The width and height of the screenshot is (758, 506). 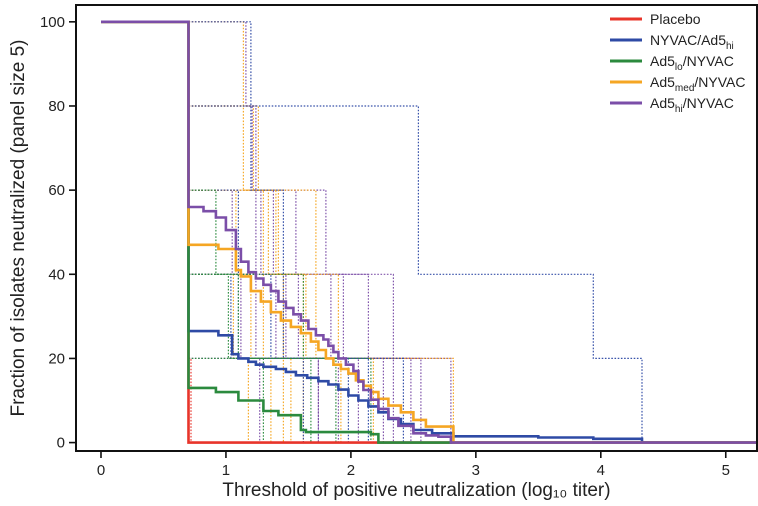 What do you see at coordinates (692, 105) in the screenshot?
I see `legend-label-4: Ad5hi/NYVAC` at bounding box center [692, 105].